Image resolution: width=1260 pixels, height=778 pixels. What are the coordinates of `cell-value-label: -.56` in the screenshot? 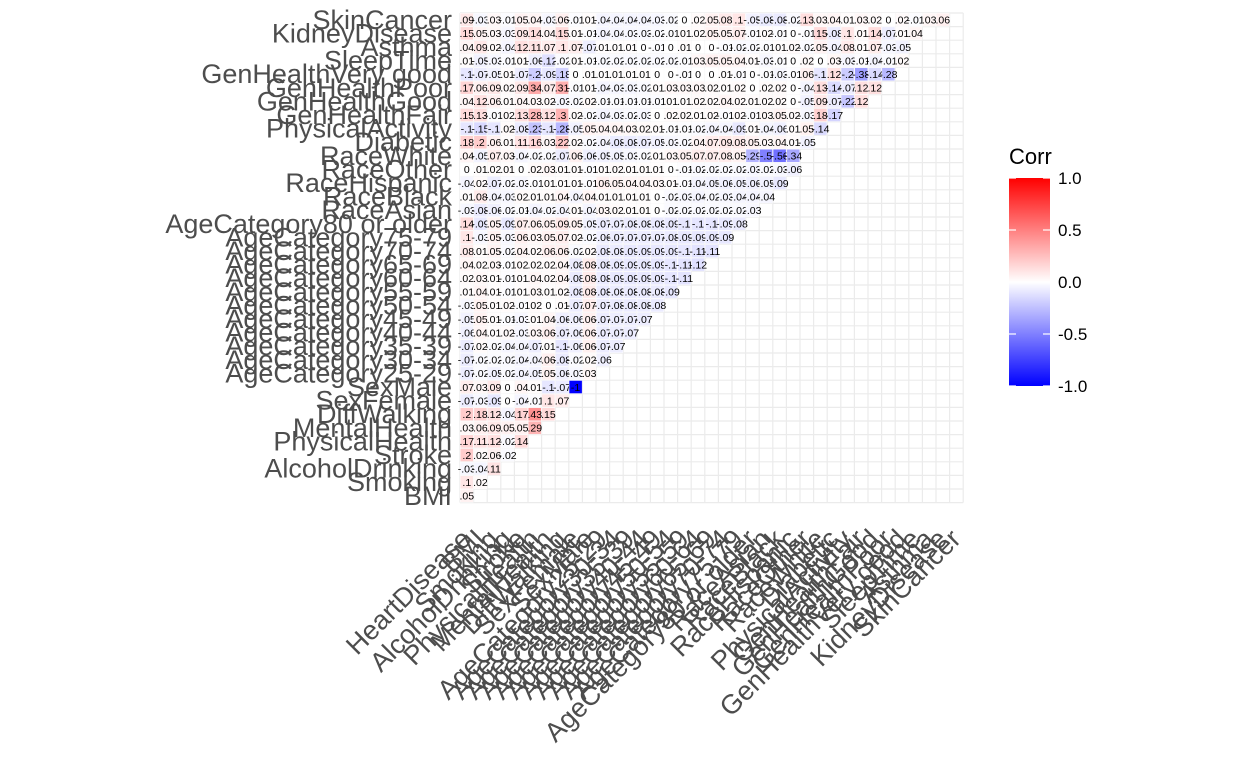 It's located at (780, 157).